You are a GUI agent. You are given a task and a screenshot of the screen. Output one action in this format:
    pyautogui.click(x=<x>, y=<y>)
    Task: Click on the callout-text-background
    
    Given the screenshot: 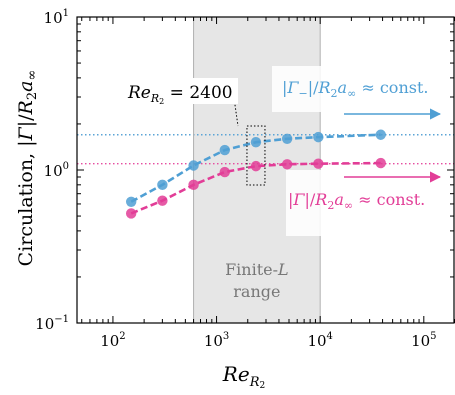 What is the action you would take?
    pyautogui.click(x=181, y=91)
    